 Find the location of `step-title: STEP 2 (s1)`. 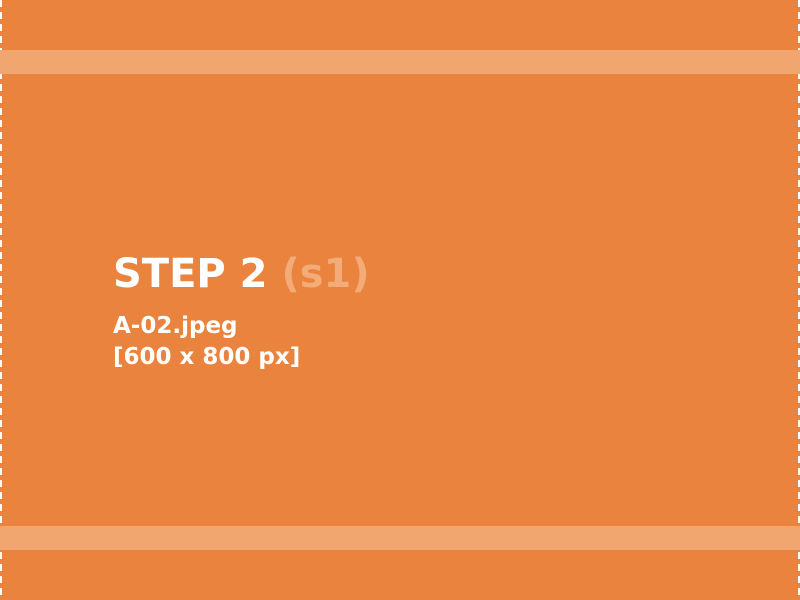

step-title: STEP 2 (s1) is located at coordinates (393, 274).